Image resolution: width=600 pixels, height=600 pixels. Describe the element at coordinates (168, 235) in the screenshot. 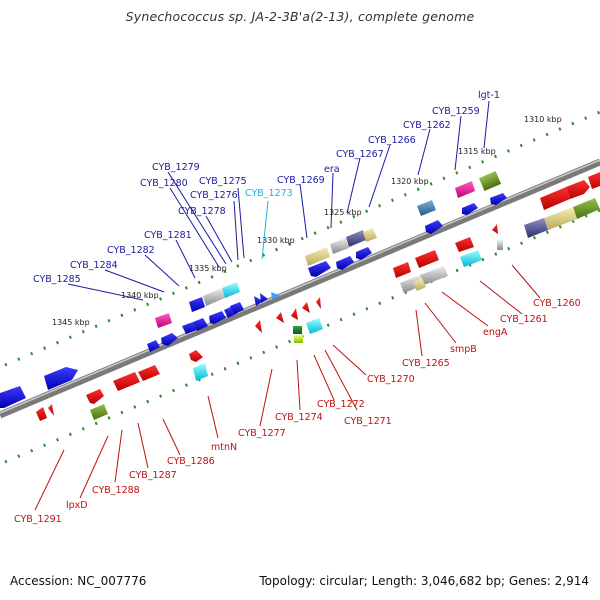

I see `gene-label-forward: CYB_1281` at that location.